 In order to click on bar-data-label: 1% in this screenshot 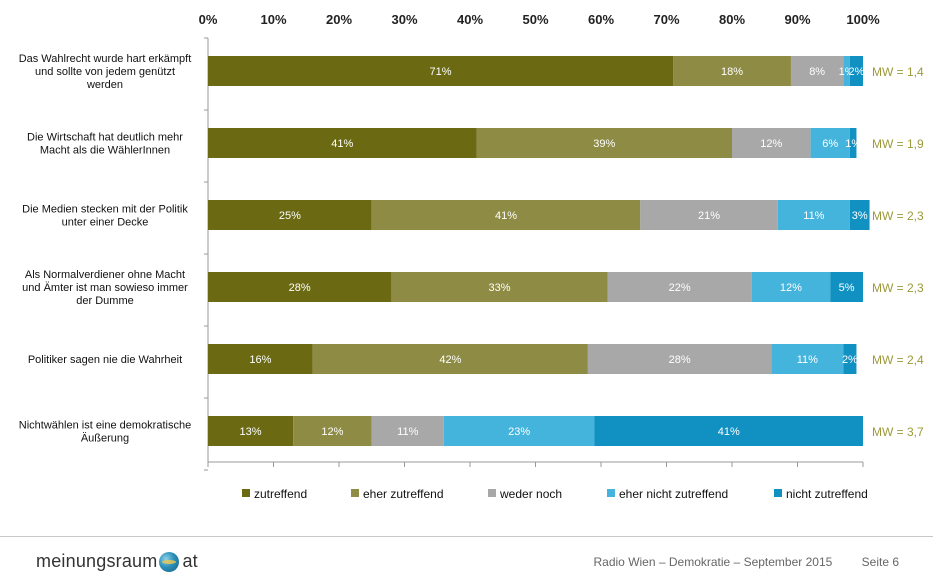, I will do `click(853, 144)`.